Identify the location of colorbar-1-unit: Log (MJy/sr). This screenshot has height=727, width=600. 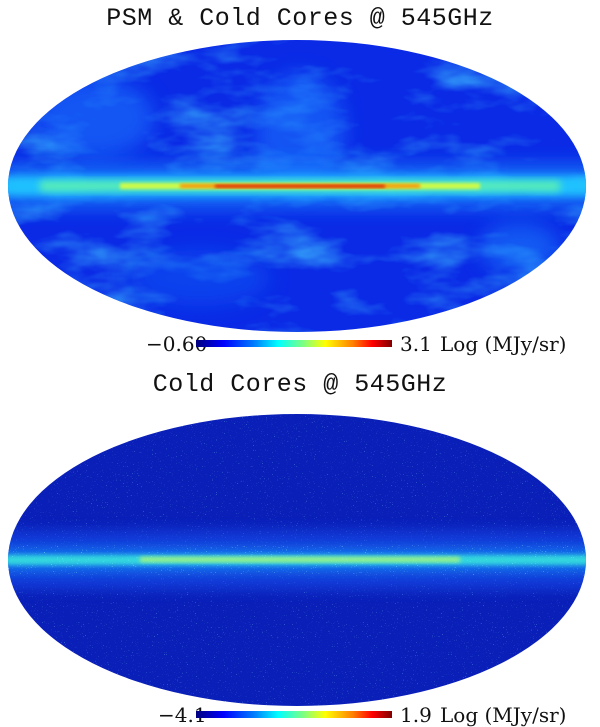
(503, 344).